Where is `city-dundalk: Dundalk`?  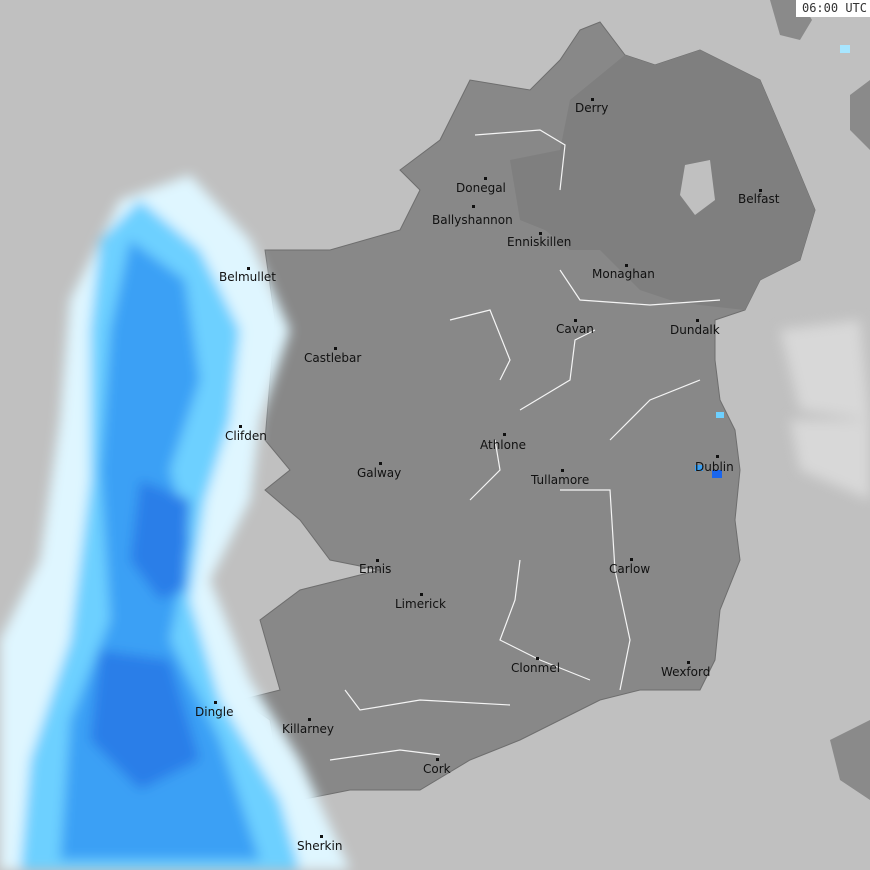 city-dundalk: Dundalk is located at coordinates (695, 330).